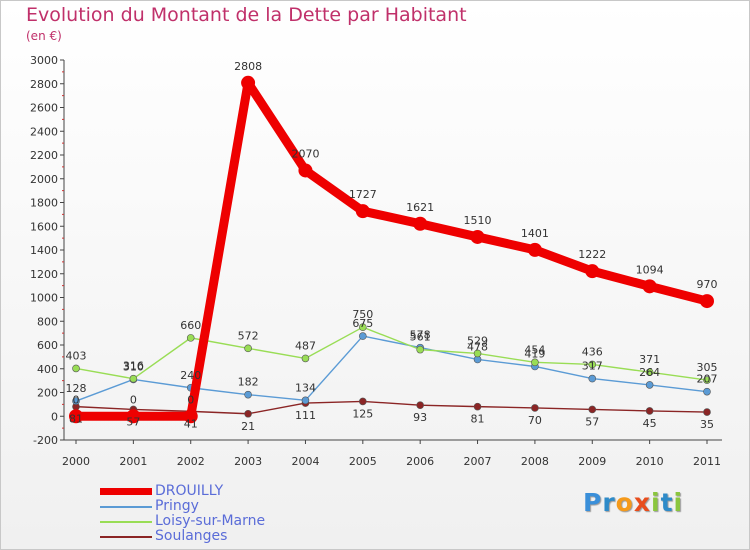  What do you see at coordinates (47, 393) in the screenshot?
I see `y-tick-label: 200` at bounding box center [47, 393].